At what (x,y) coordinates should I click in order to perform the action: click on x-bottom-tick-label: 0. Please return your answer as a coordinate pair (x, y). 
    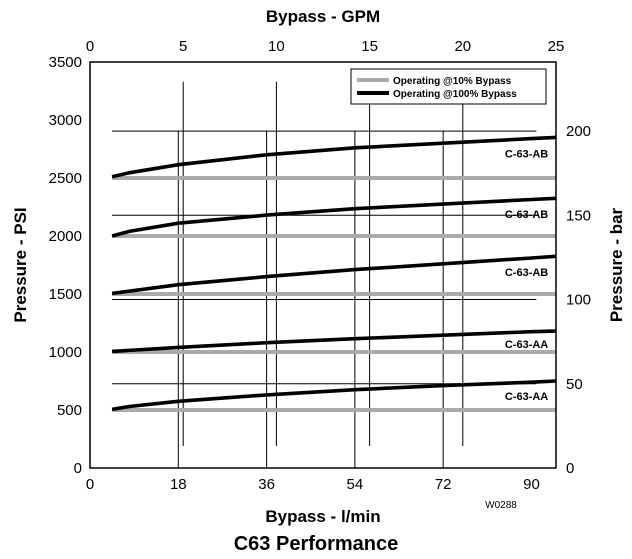
    Looking at the image, I should click on (90, 484).